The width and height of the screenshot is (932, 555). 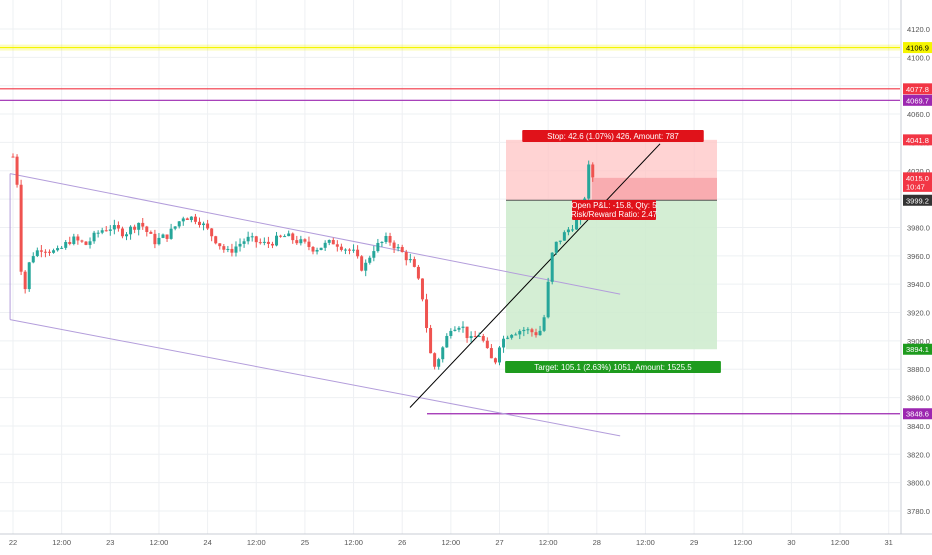 What do you see at coordinates (13, 542) in the screenshot?
I see `time-tick-label: 22` at bounding box center [13, 542].